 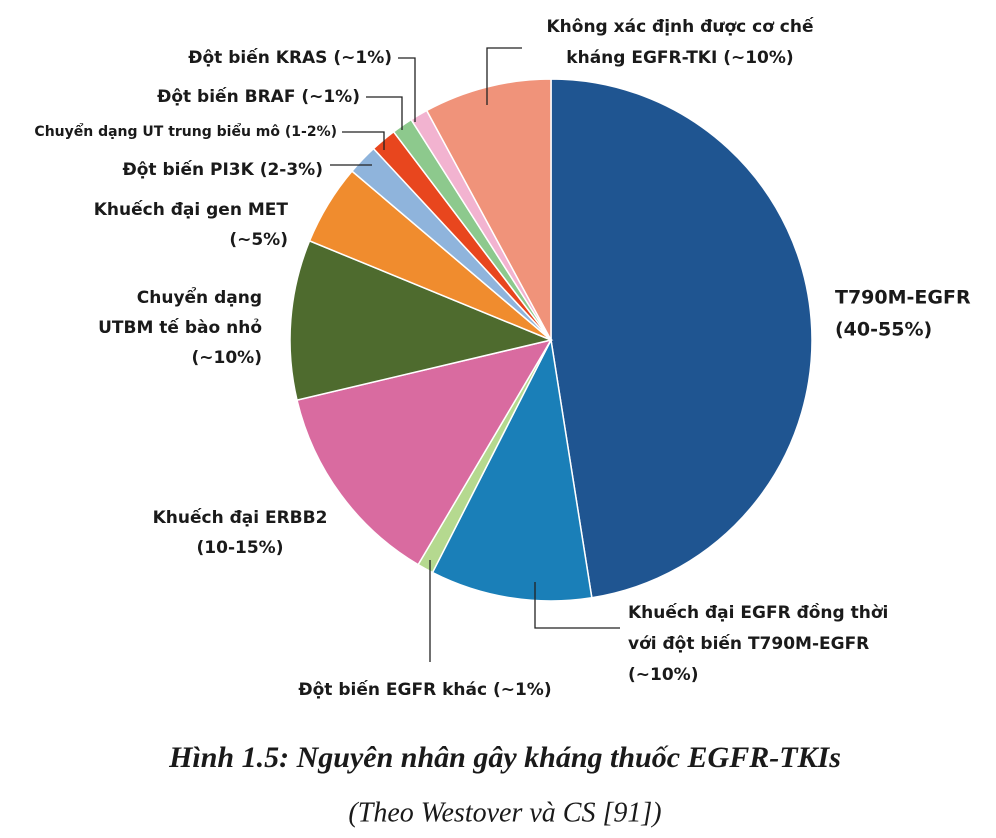 I want to click on slice-label: T790M-EGFR, so click(x=903, y=298).